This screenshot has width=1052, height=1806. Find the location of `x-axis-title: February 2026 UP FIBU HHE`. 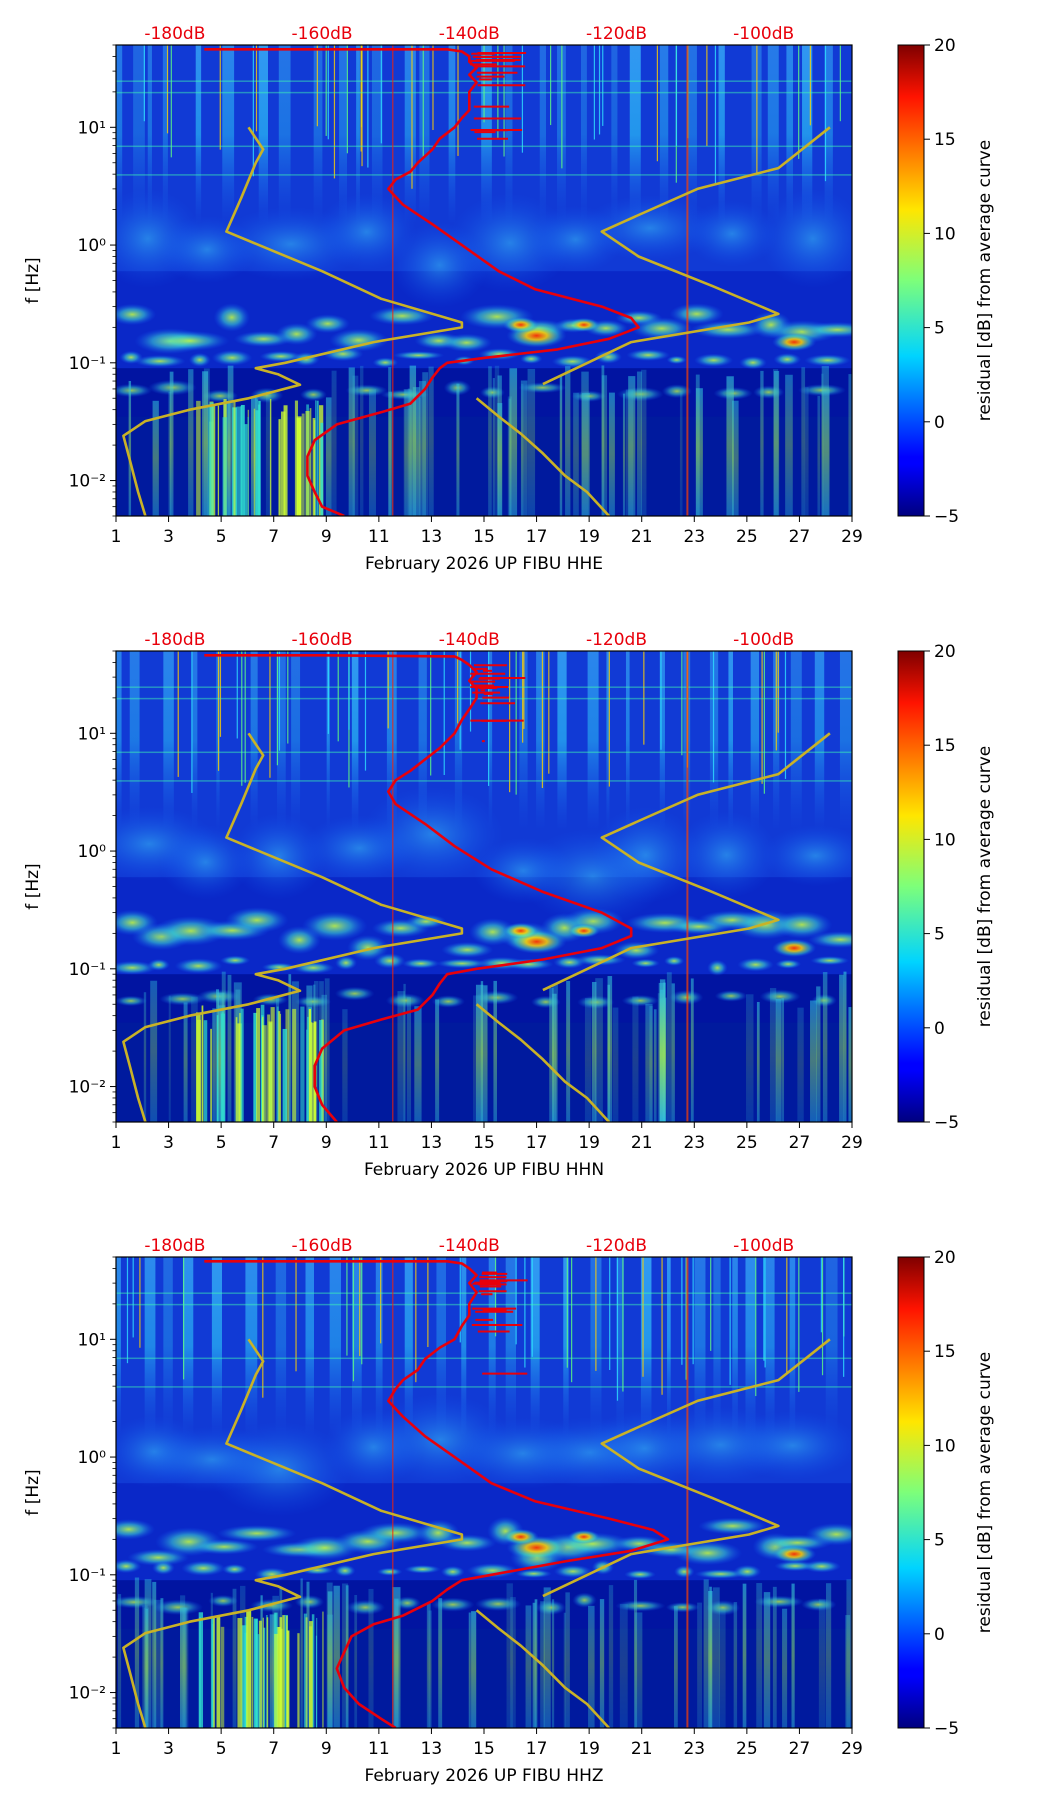

x-axis-title: February 2026 UP FIBU HHE is located at coordinates (484, 564).